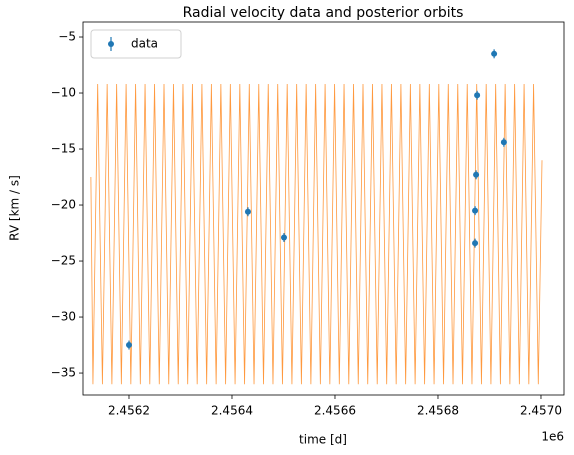 Image resolution: width=574 pixels, height=455 pixels. I want to click on y-tick-label: −25, so click(63, 261).